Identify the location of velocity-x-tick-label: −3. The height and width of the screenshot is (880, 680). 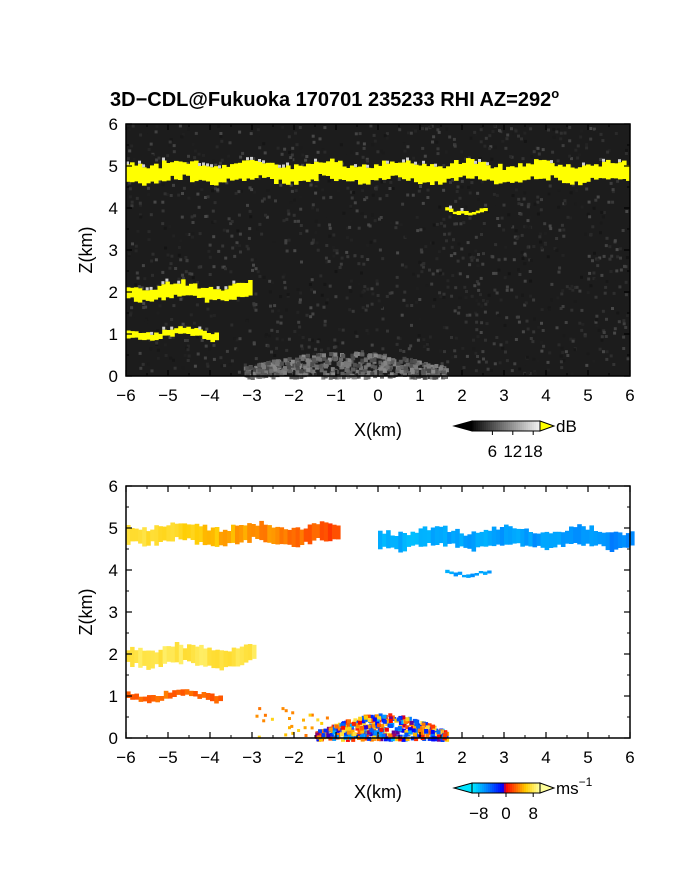
(251, 757).